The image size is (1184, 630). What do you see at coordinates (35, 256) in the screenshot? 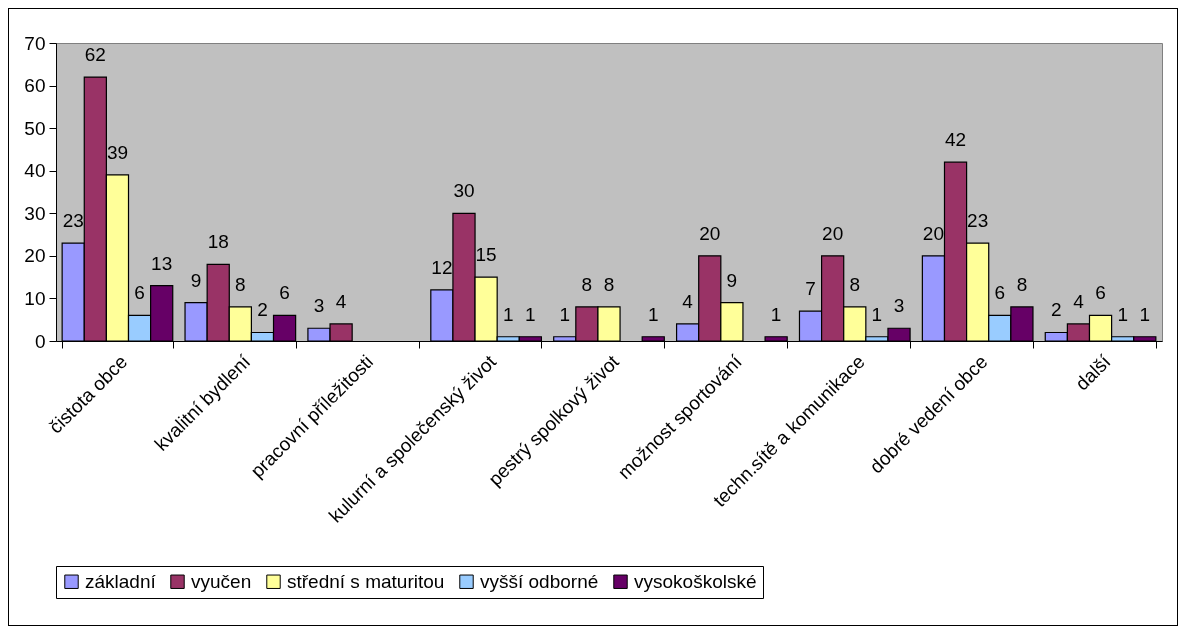
I see `y-tick-label: 20` at bounding box center [35, 256].